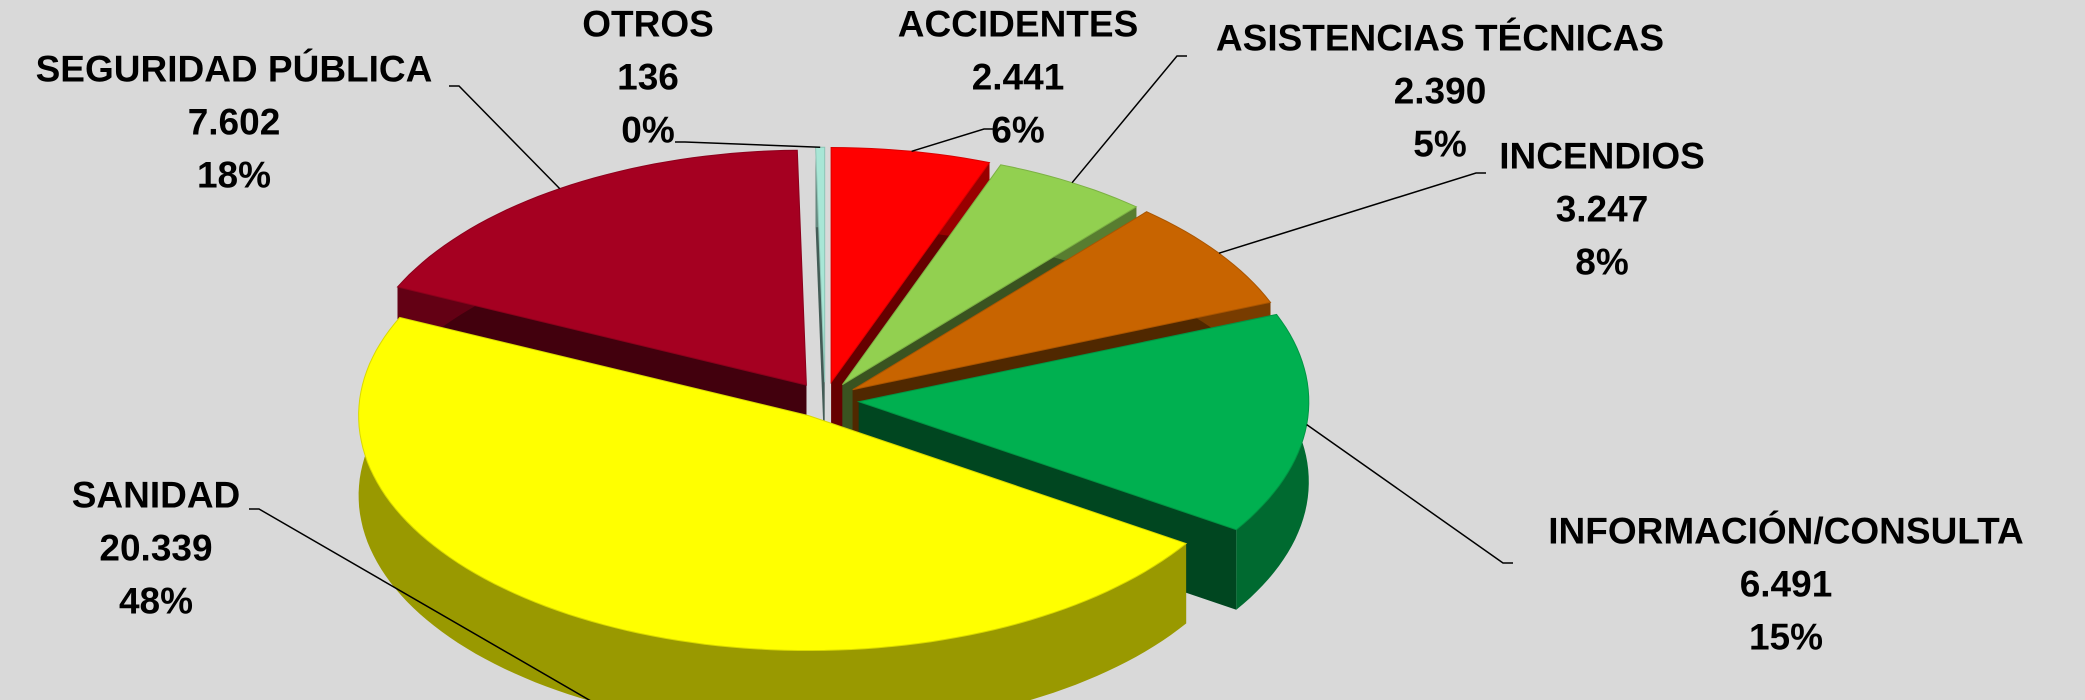  Describe the element at coordinates (648, 23) in the screenshot. I see `category-label: OTROS` at that location.